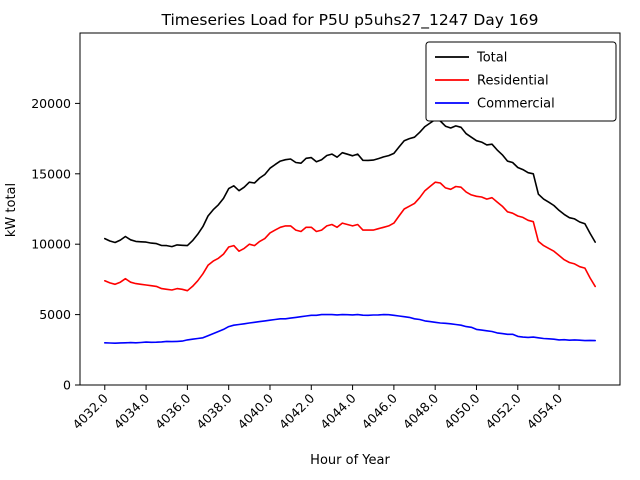 This screenshot has height=480, width=640. What do you see at coordinates (338, 411) in the screenshot?
I see `x-tick-label: 4044.0` at bounding box center [338, 411].